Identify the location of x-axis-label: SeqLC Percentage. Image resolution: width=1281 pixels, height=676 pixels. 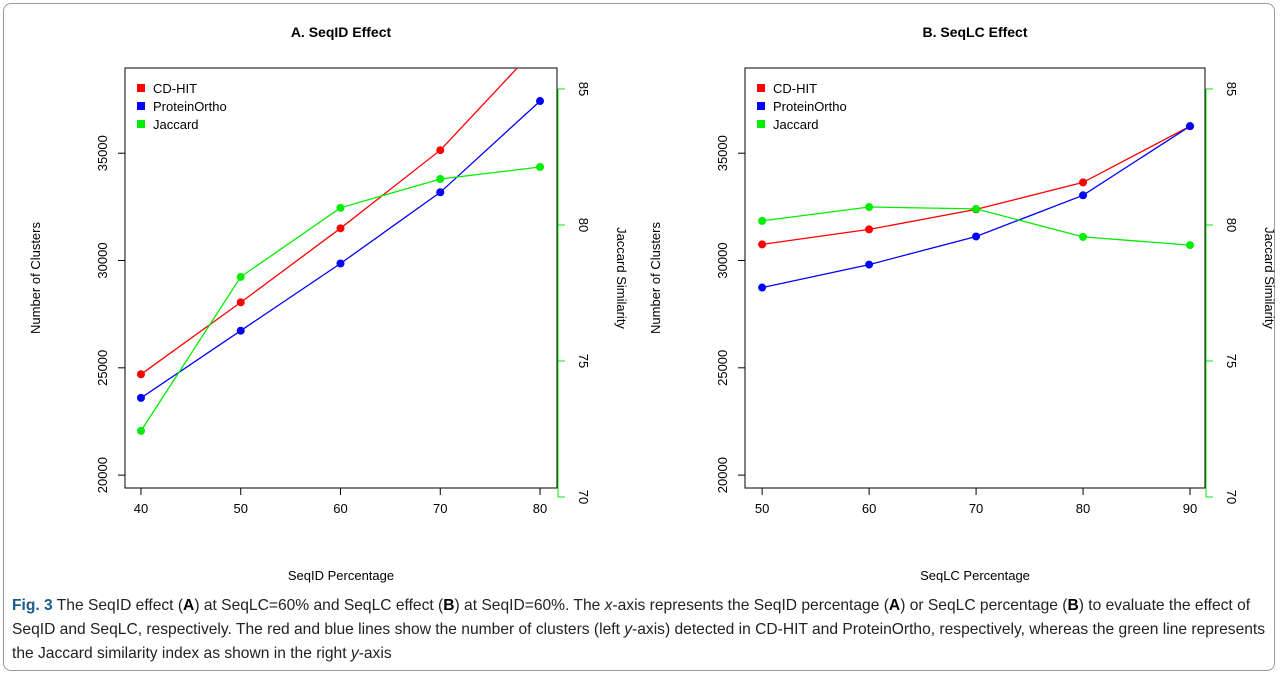
(975, 575).